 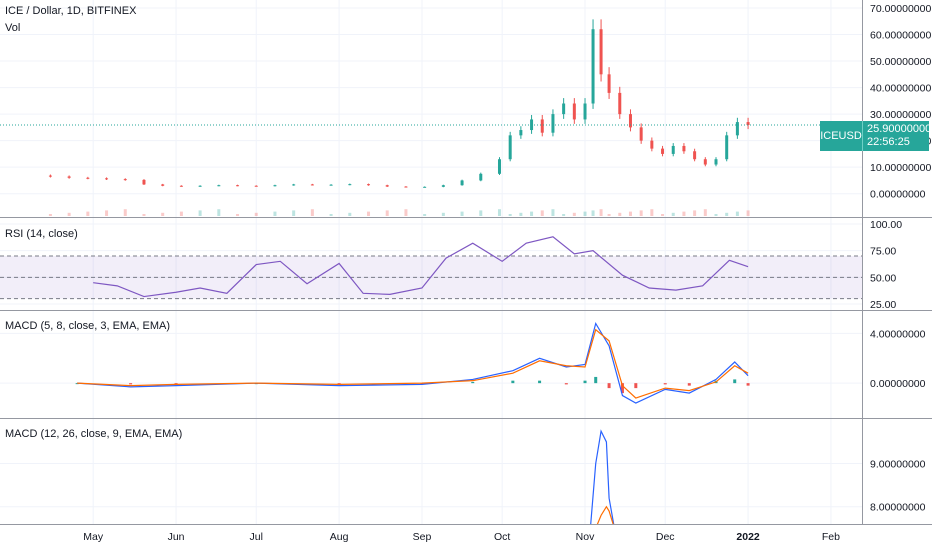 I want to click on y-tick-label: 70.00000000, so click(x=900, y=9).